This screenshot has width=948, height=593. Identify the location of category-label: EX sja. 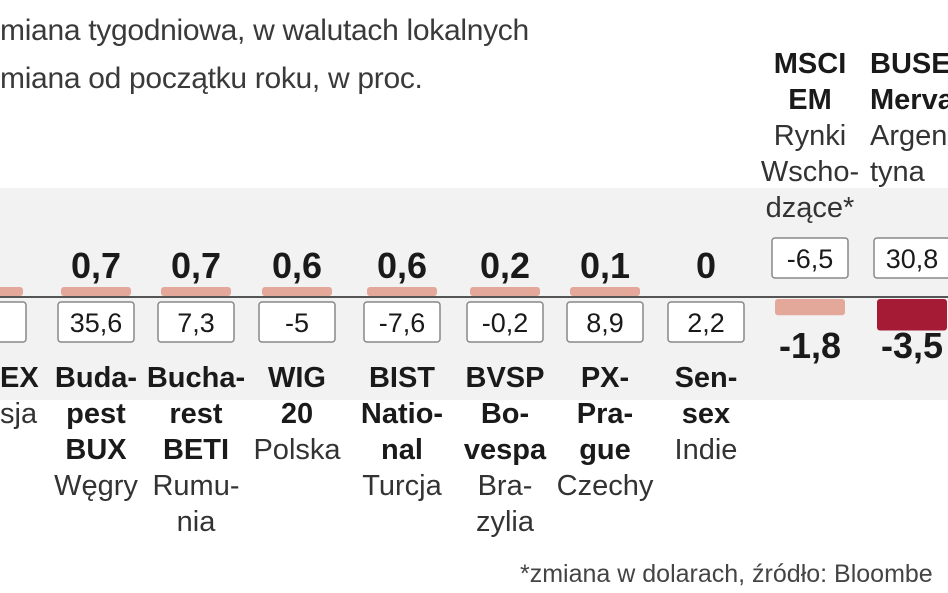
(60, 396).